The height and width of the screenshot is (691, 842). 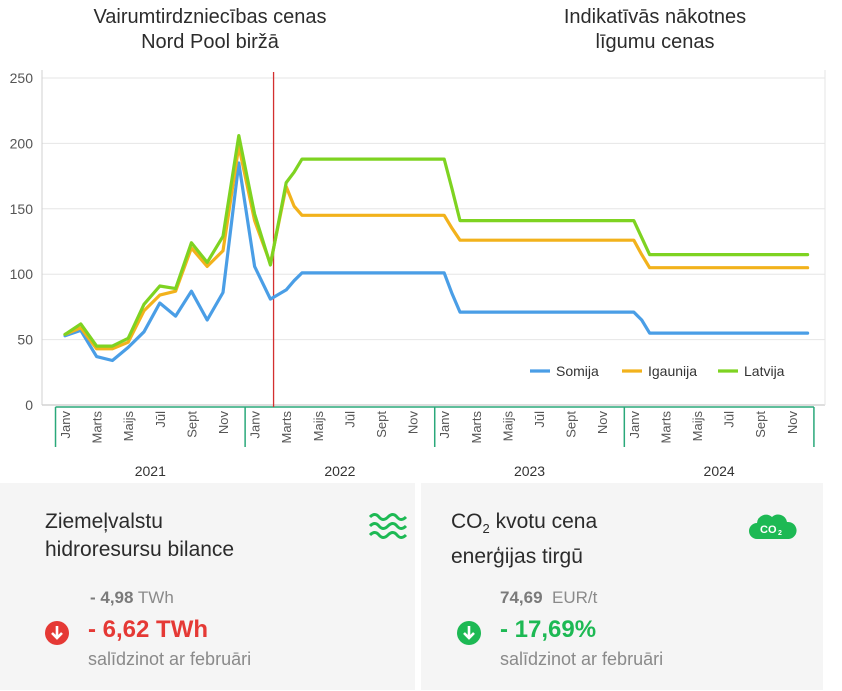 What do you see at coordinates (140, 549) in the screenshot?
I see `hydro-card-title-line2: hidroresursu bilance` at bounding box center [140, 549].